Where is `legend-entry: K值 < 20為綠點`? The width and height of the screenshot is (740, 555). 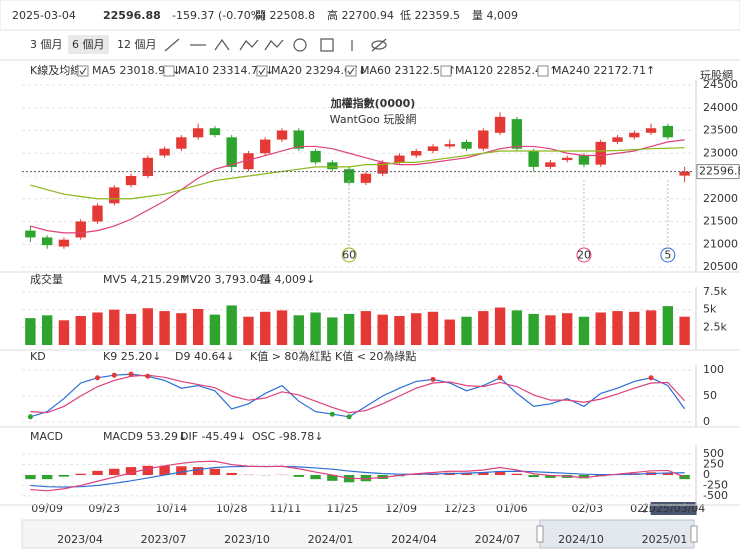
legend-entry: K值 < 20為綠點 is located at coordinates (375, 356).